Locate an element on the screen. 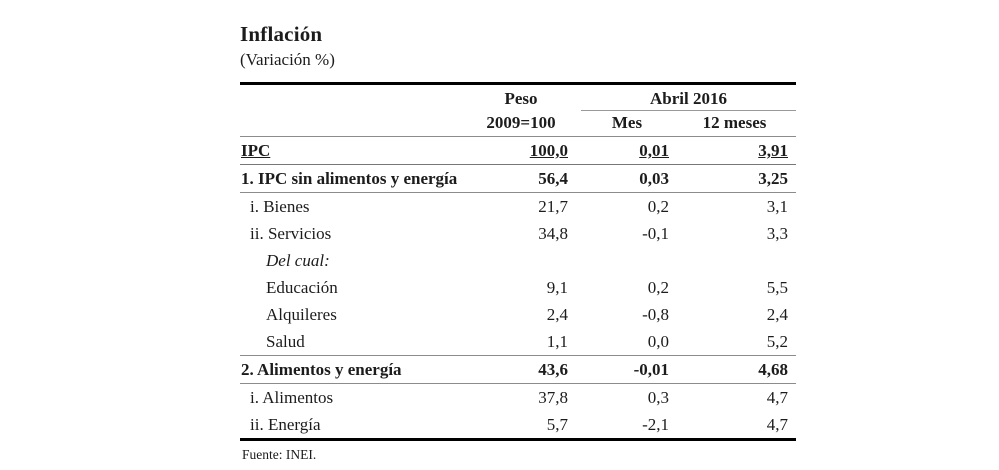 The width and height of the screenshot is (999, 470). cell-mes: 0,01 is located at coordinates (654, 150).